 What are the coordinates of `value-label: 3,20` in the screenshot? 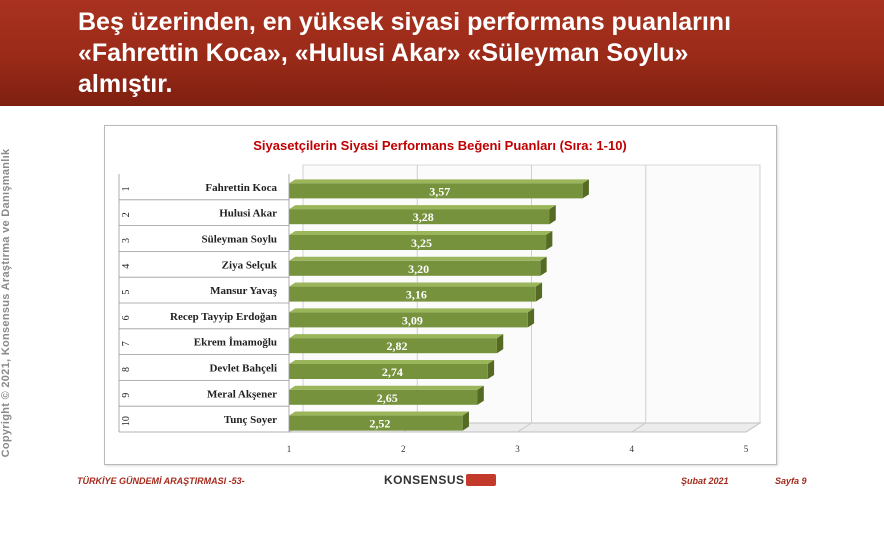 It's located at (418, 269).